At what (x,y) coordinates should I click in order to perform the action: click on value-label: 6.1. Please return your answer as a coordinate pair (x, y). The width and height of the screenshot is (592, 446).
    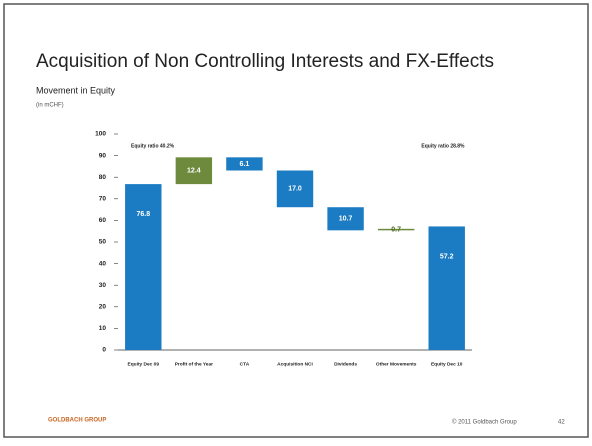
    Looking at the image, I should click on (245, 164).